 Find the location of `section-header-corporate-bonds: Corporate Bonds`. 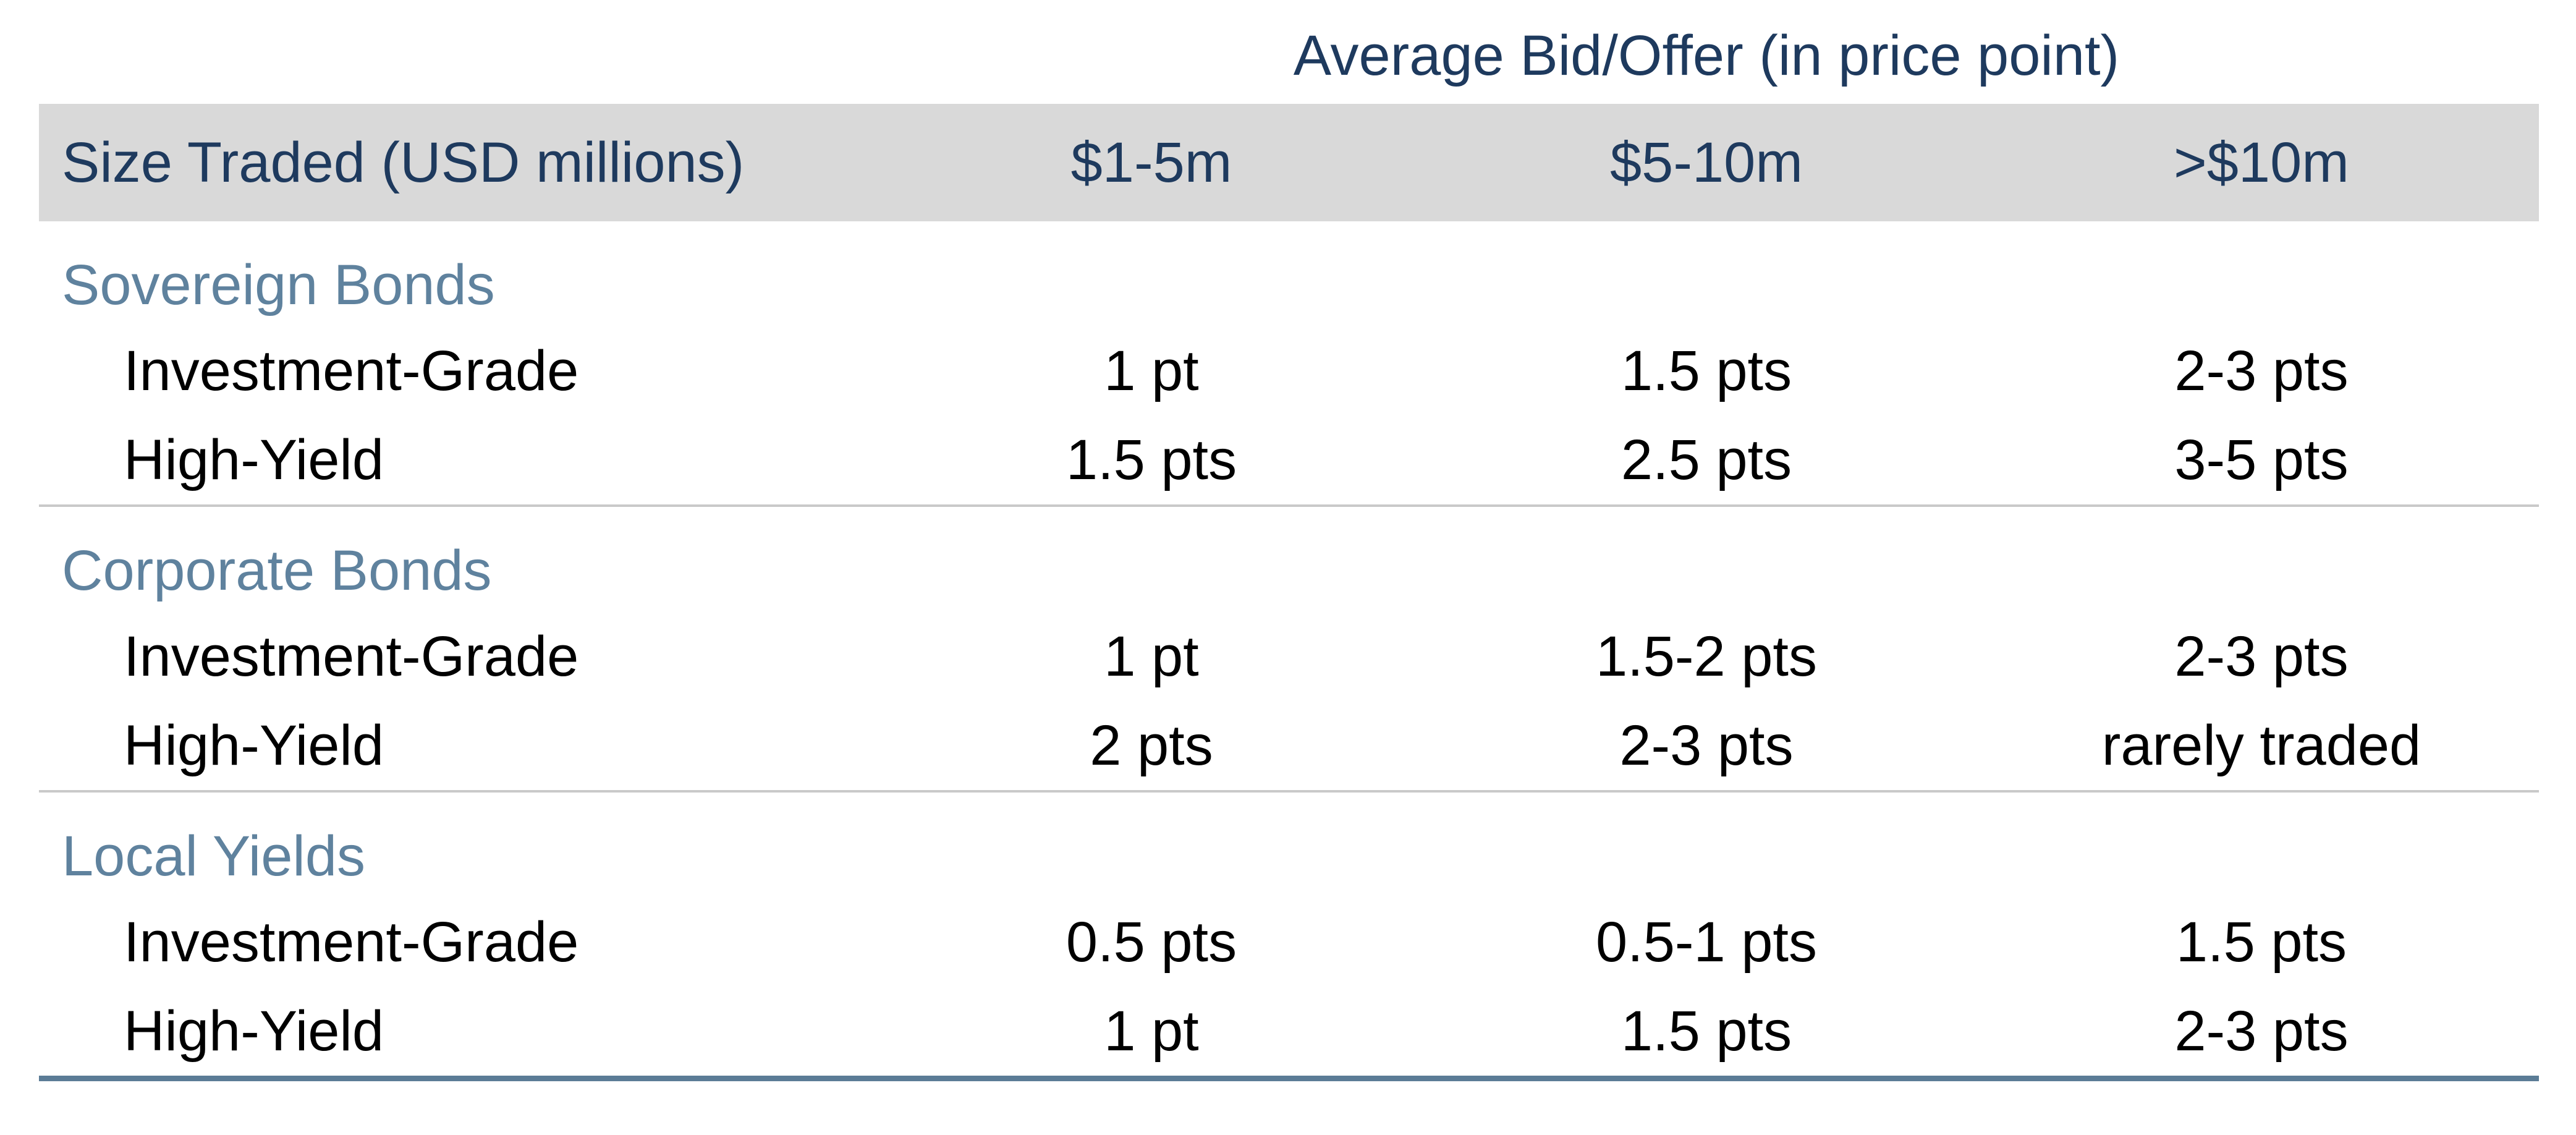

section-header-corporate-bonds: Corporate Bonds is located at coordinates (1289, 559).